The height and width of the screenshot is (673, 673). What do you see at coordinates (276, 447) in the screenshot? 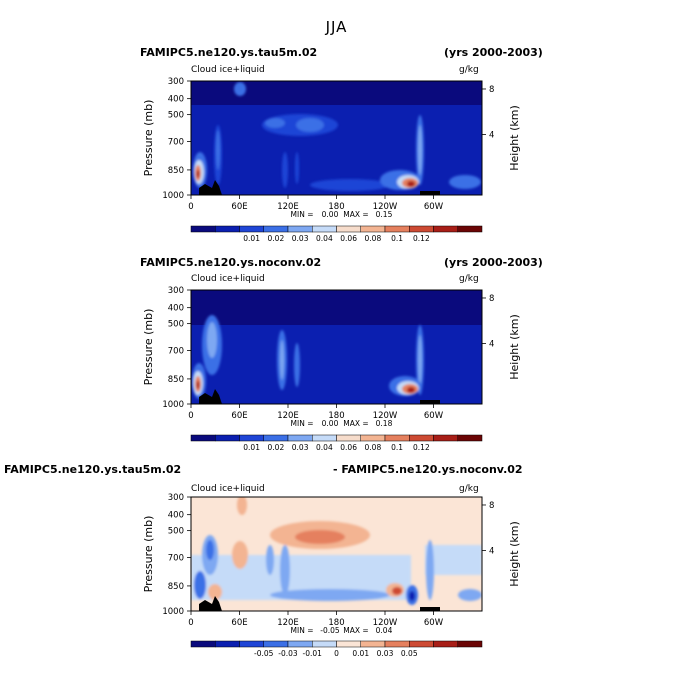
I see `panel2-colorbar-label: 0.02` at bounding box center [276, 447].